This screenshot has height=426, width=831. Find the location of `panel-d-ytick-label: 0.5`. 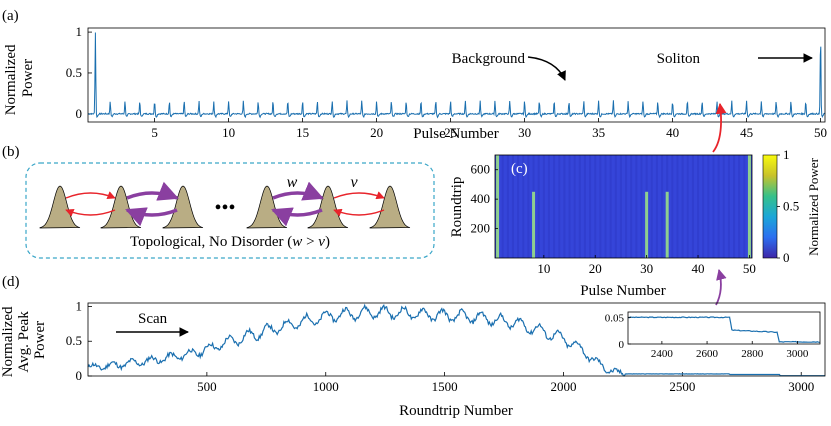

panel-d-ytick-label: 0.5 is located at coordinates (74, 340).